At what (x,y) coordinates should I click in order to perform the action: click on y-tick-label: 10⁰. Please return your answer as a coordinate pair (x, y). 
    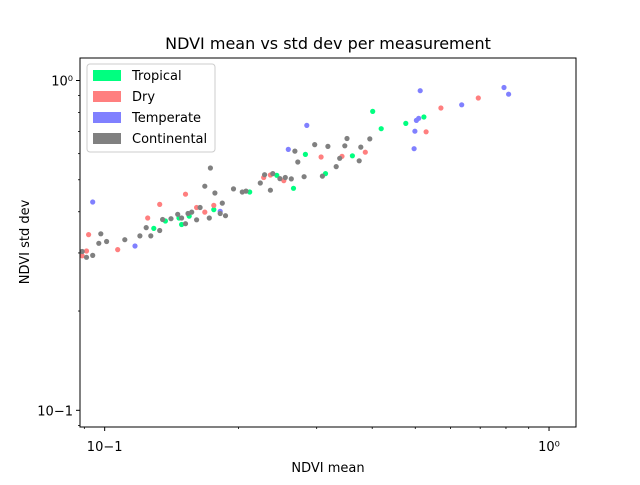
    Looking at the image, I should click on (62, 81).